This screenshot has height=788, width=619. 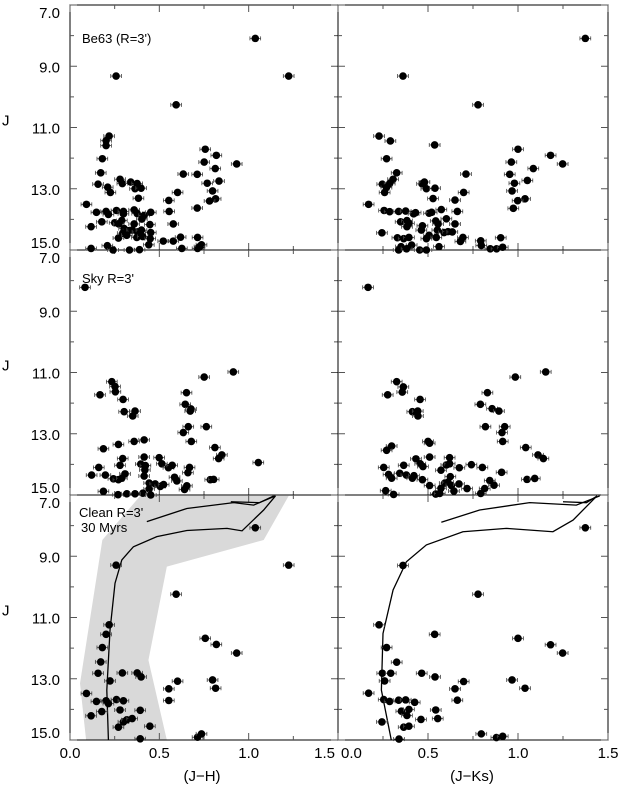 What do you see at coordinates (49, 557) in the screenshot?
I see `y-tick-label: 9.0` at bounding box center [49, 557].